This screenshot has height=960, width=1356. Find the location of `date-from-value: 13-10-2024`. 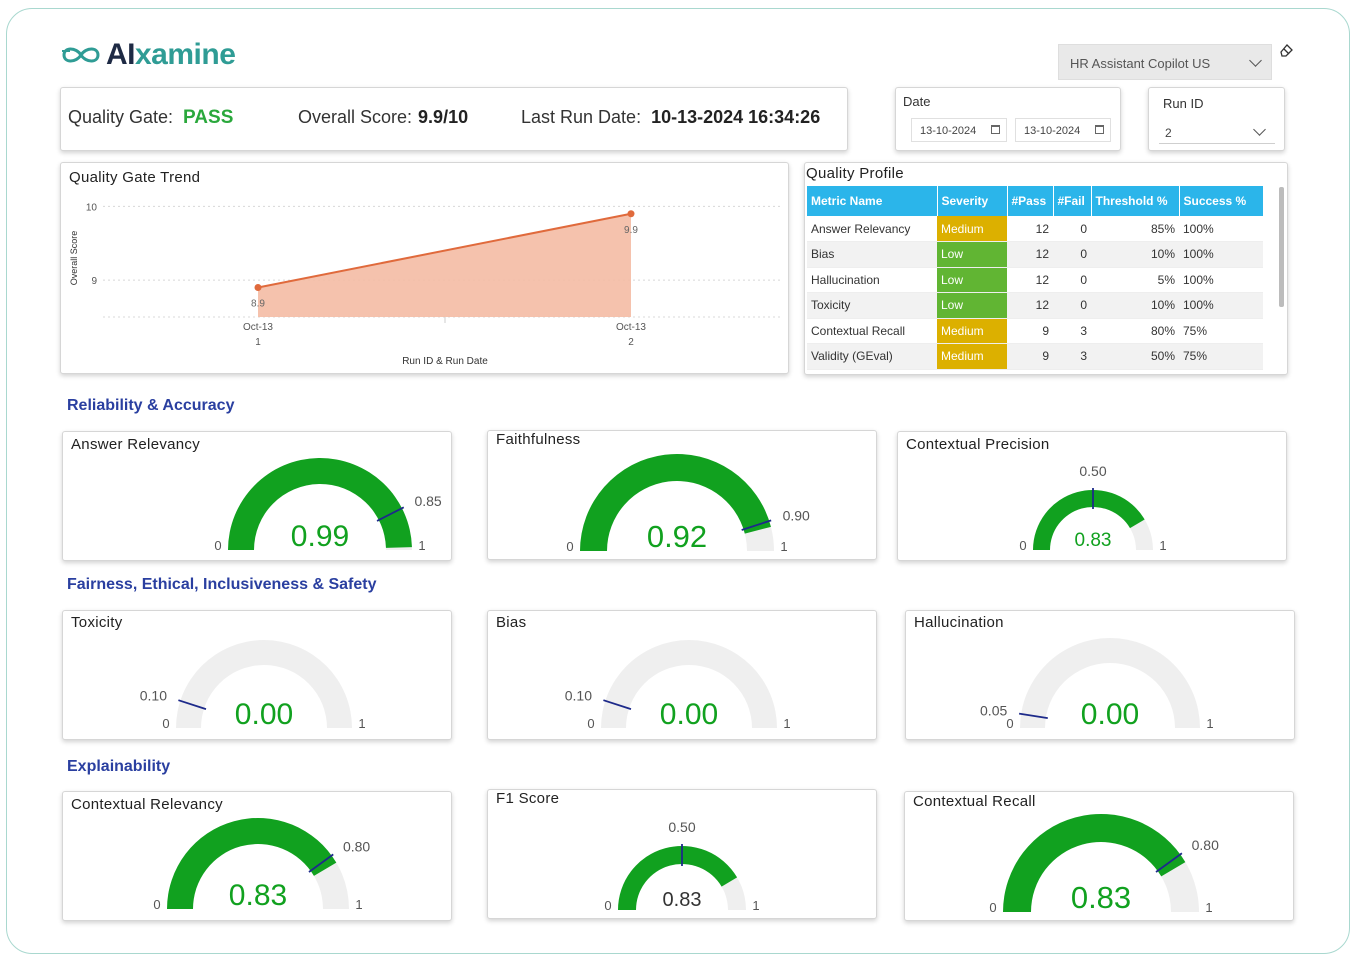

date-from-value: 13-10-2024 is located at coordinates (948, 131).